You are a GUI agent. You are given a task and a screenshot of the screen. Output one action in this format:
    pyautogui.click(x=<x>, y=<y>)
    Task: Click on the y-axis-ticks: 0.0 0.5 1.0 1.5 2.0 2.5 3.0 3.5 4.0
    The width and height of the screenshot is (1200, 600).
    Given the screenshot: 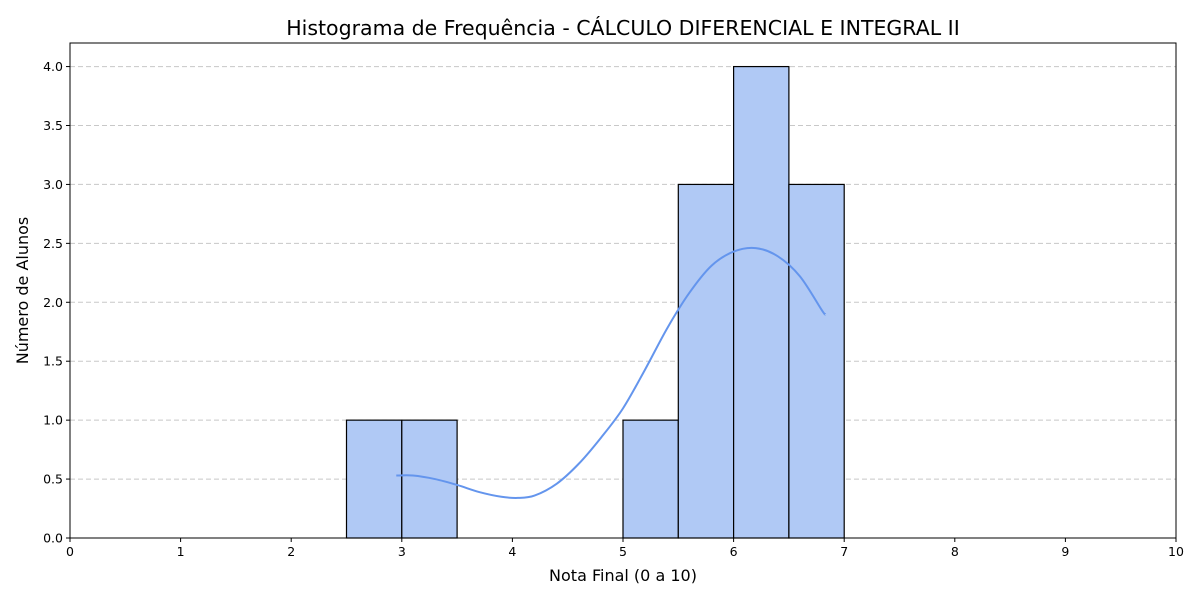 What is the action you would take?
    pyautogui.click(x=56, y=302)
    